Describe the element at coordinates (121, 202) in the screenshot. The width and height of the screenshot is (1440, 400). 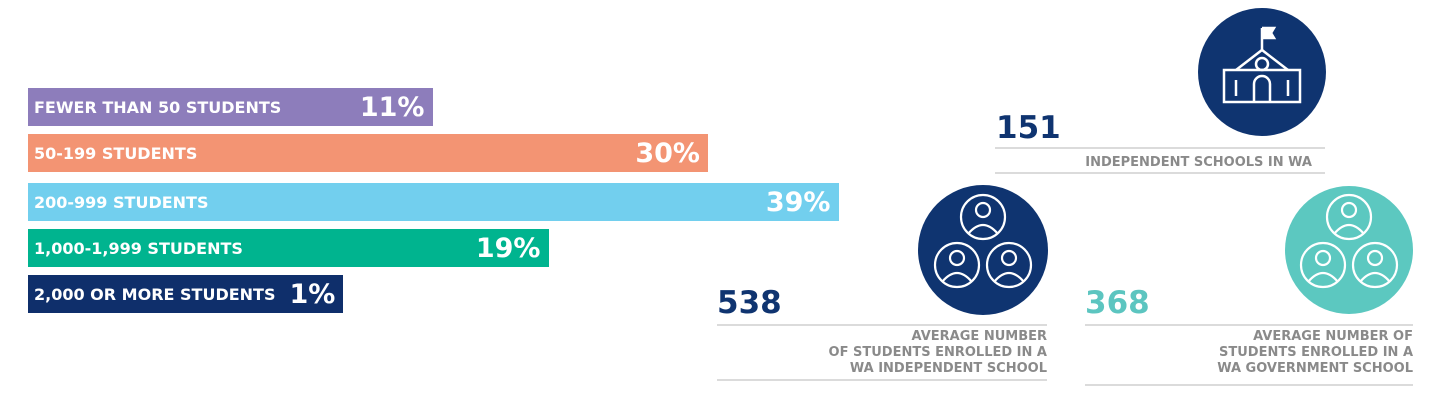
I see `category-label: 200-999 STUDENTS` at that location.